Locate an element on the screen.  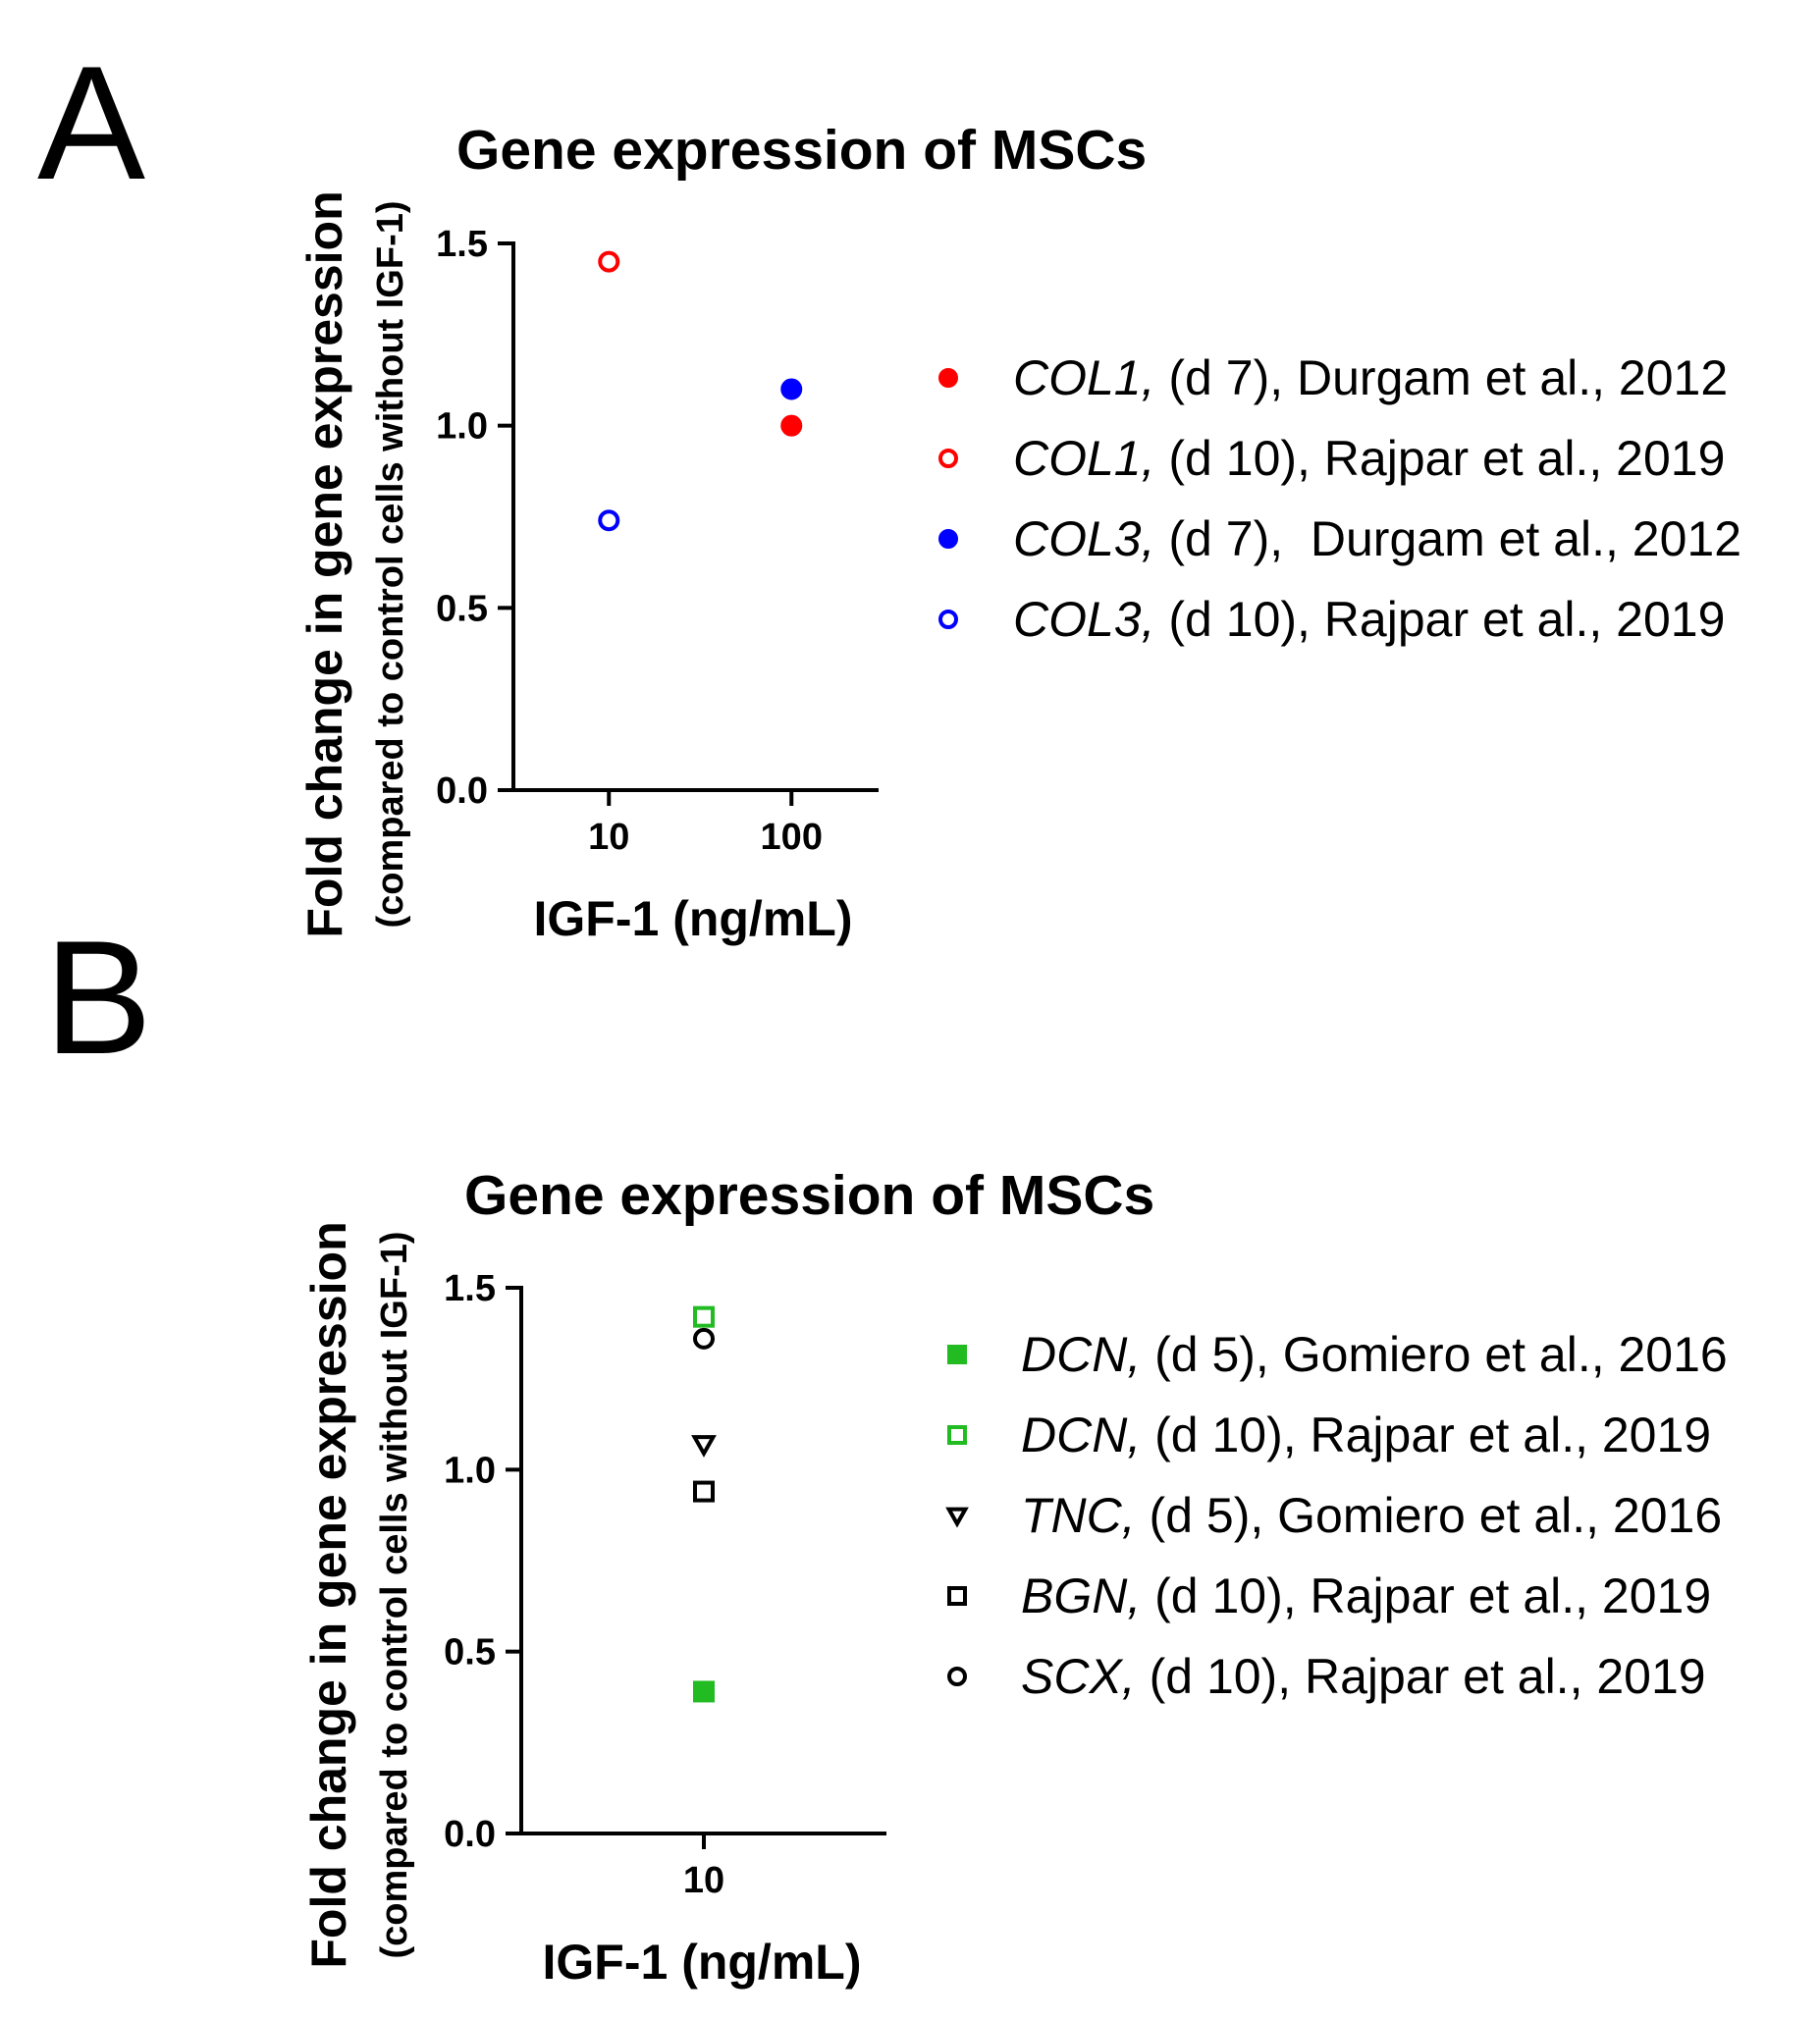
legend-item-a: COL1, (d 7), Durgam et al., 2012 is located at coordinates (1333, 377).